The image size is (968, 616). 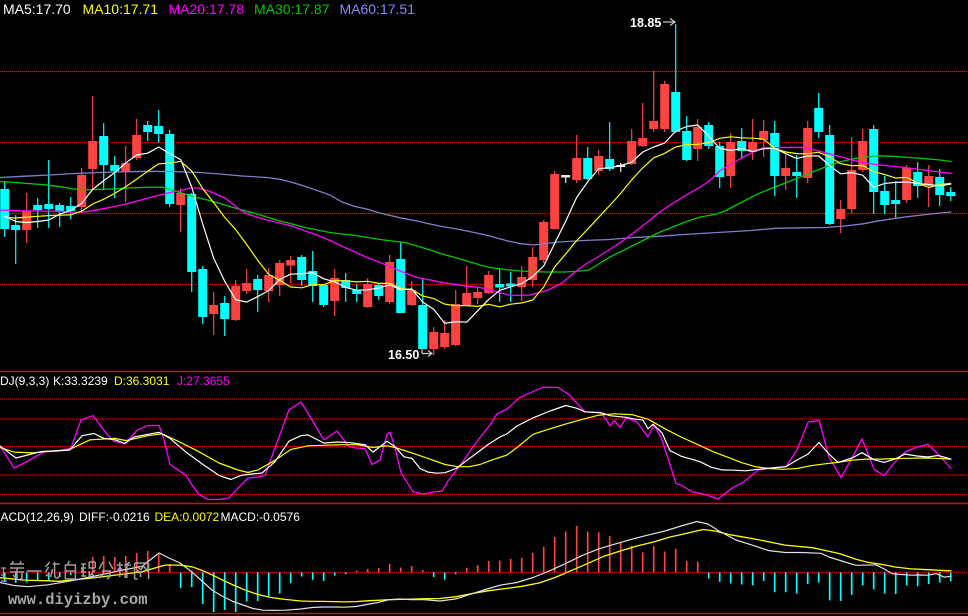 What do you see at coordinates (114, 517) in the screenshot?
I see `svg-text: DIFF:-0.0216` at bounding box center [114, 517].